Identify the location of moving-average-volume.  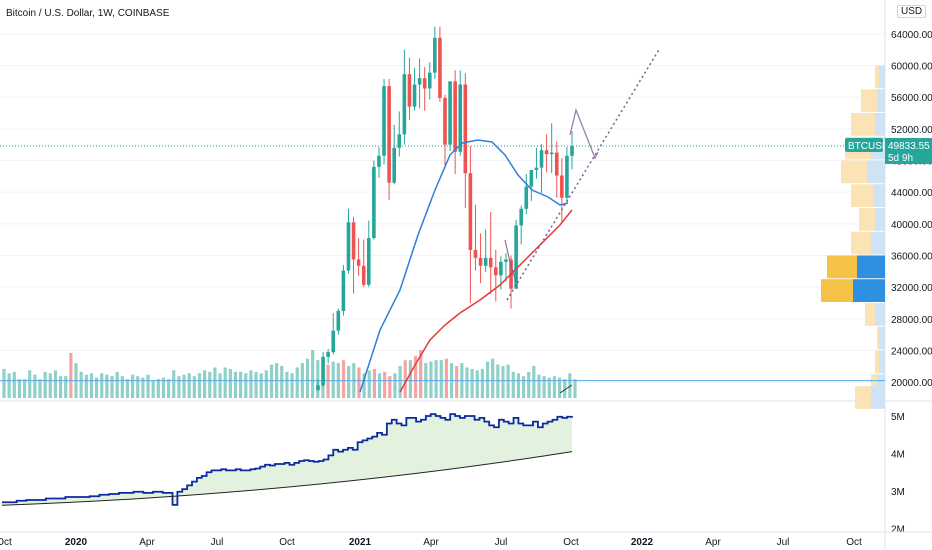
(566, 389).